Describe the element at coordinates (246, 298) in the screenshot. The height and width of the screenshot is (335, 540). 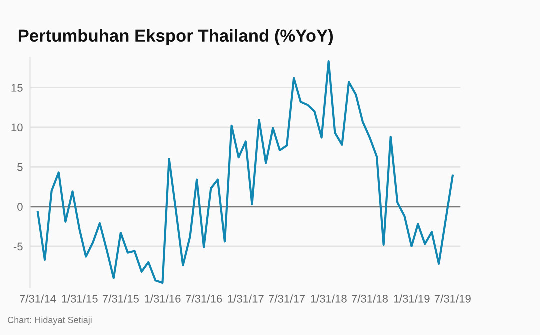
I see `x-tick-label: 1/31/17` at that location.